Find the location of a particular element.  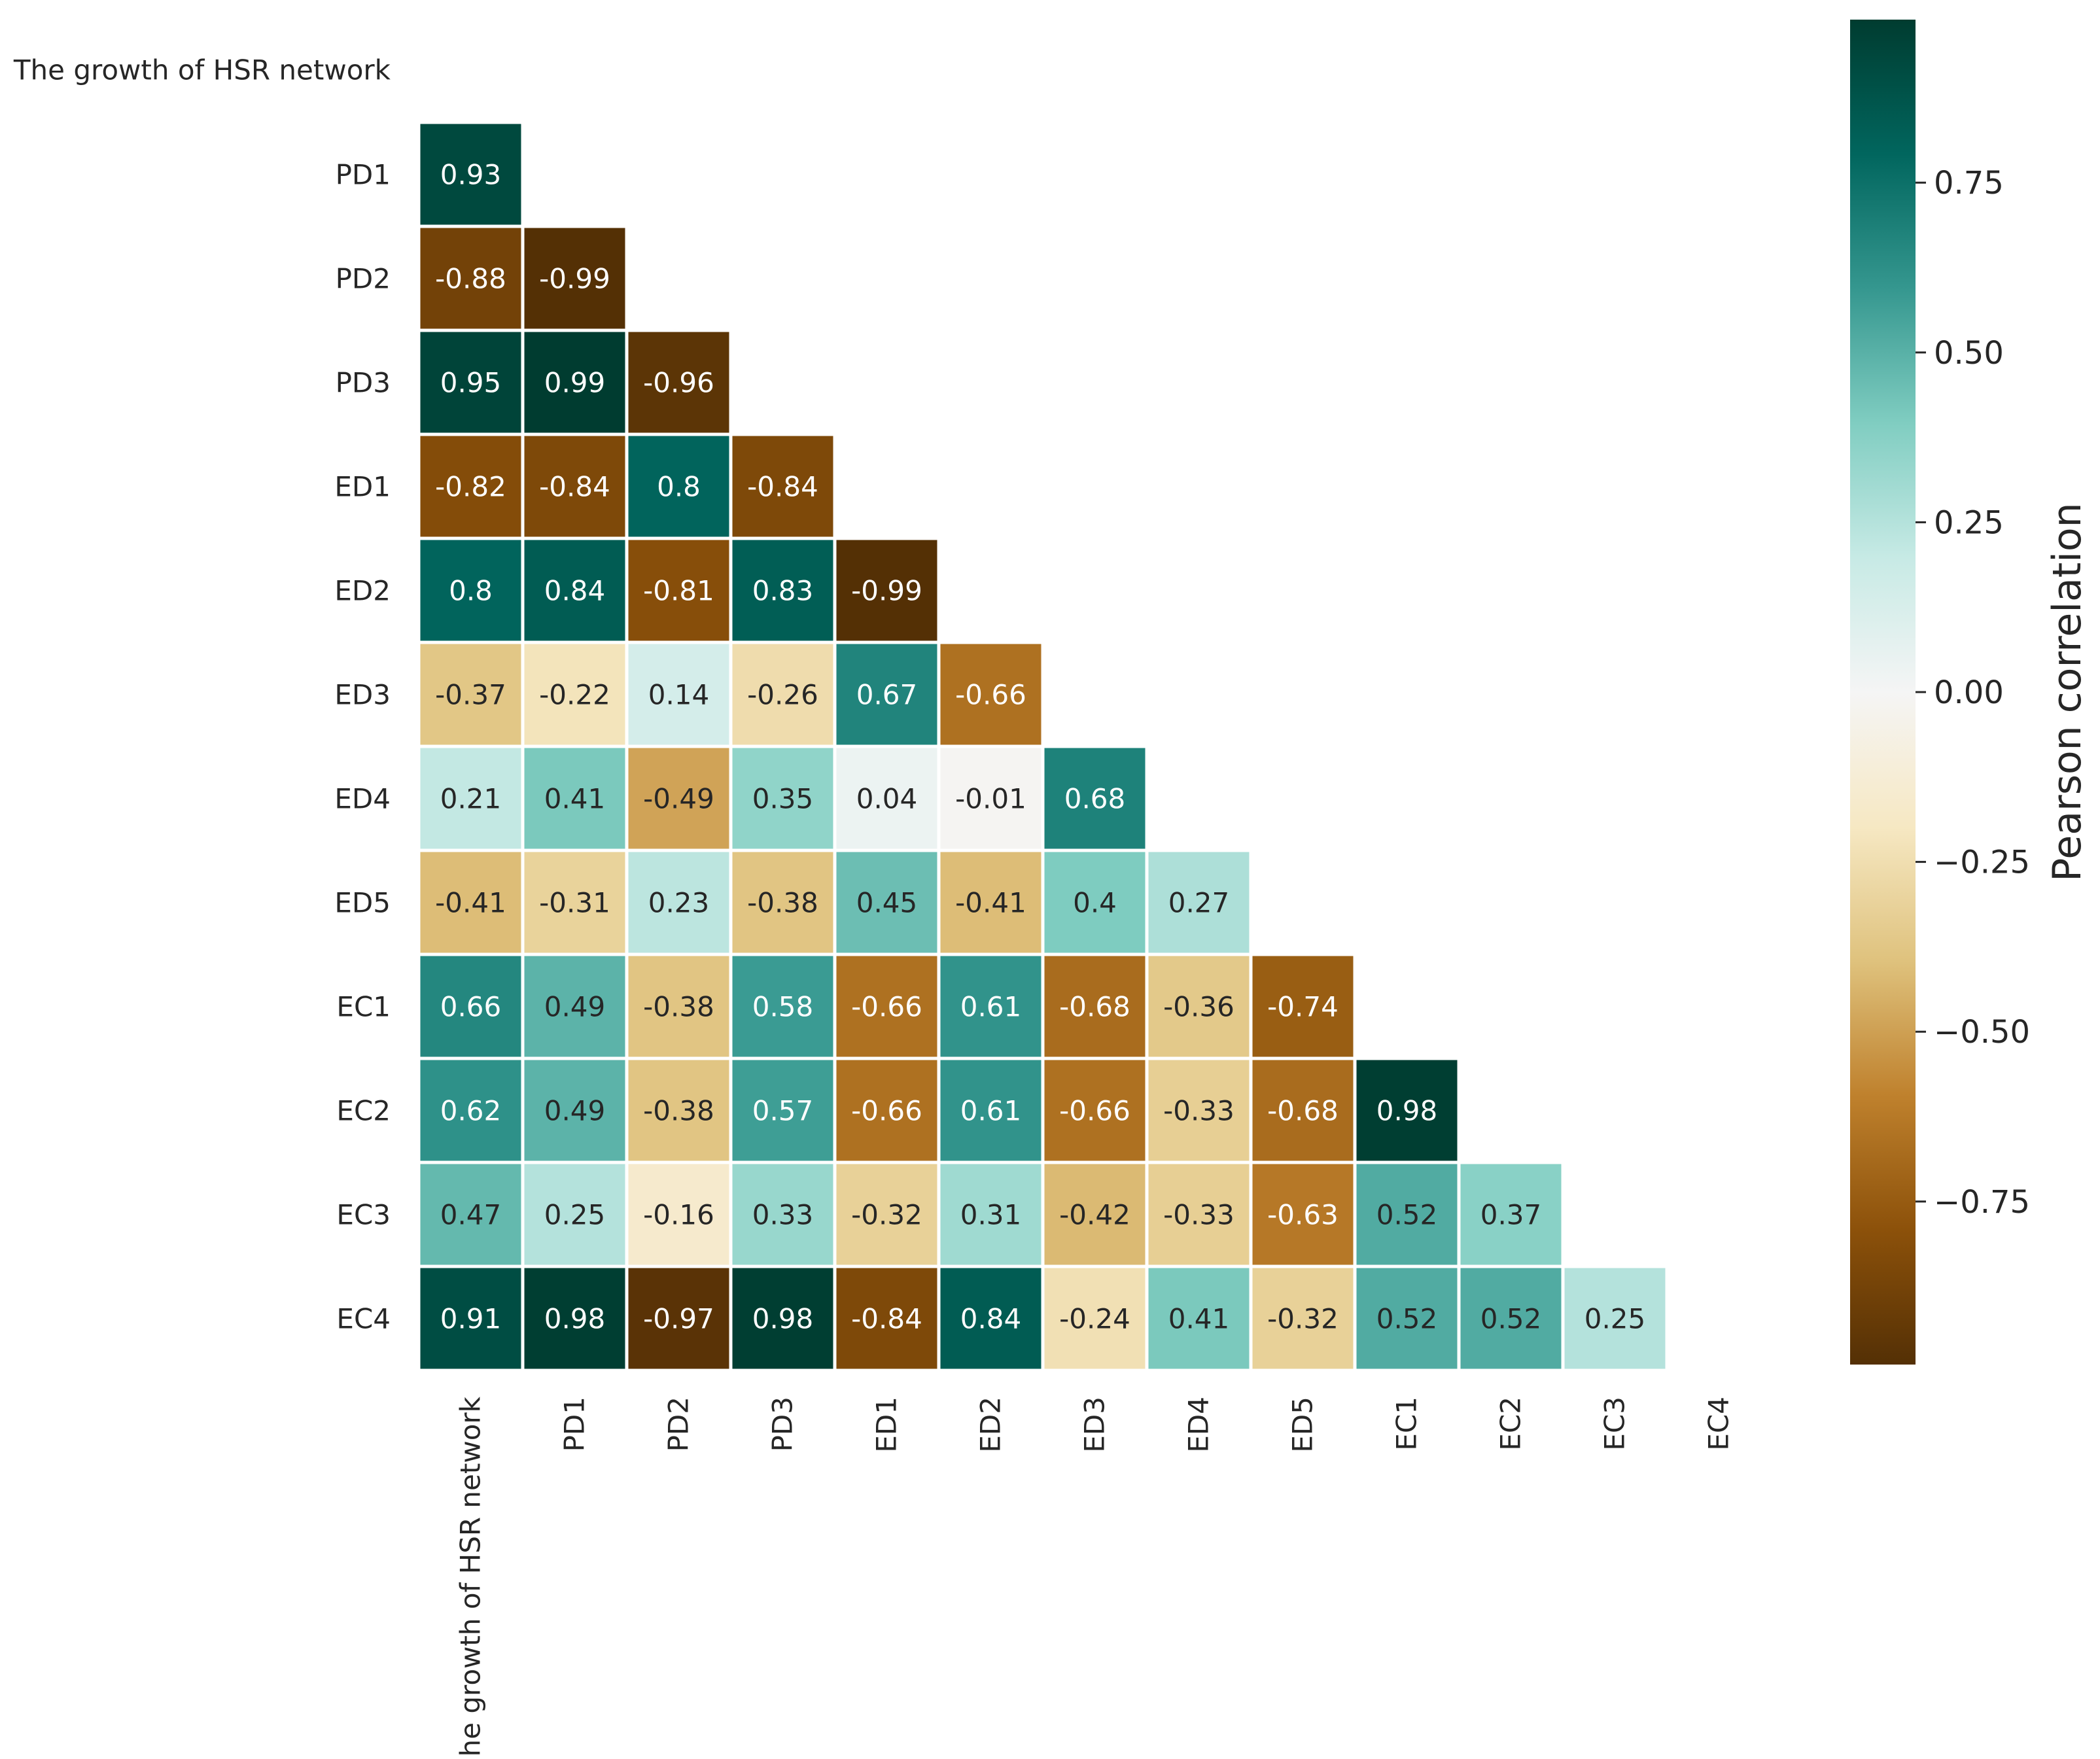

colorbar-tick-label: 0.00 is located at coordinates (1969, 692).